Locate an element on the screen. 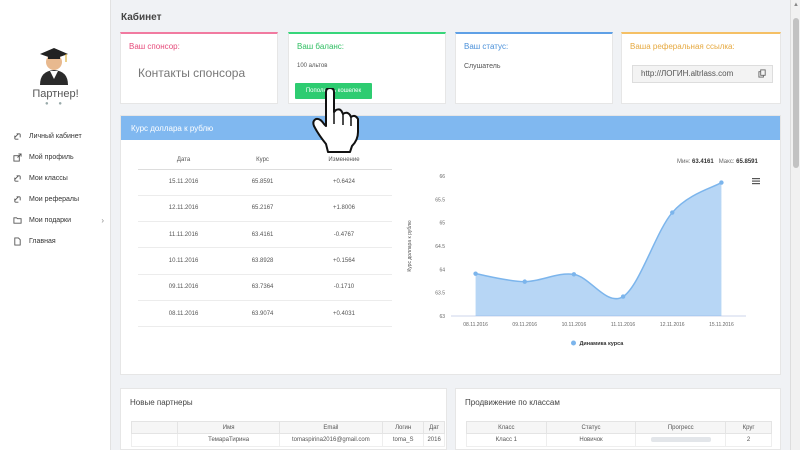 The width and height of the screenshot is (800, 450). table-row: 10.11.2016 63.8928 +0.1564 is located at coordinates (265, 261).